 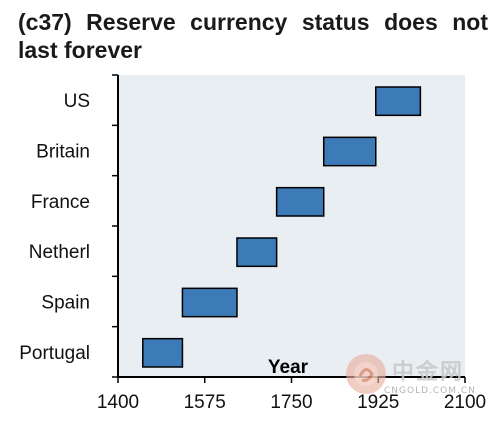 What do you see at coordinates (60, 202) in the screenshot?
I see `y-tick-label: France` at bounding box center [60, 202].